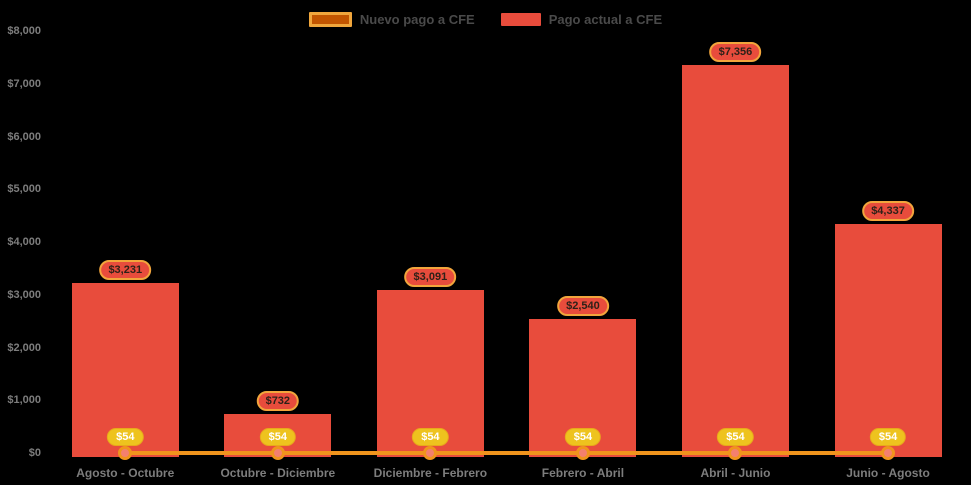 The width and height of the screenshot is (971, 485). What do you see at coordinates (507, 453) in the screenshot?
I see `line-nuevo-pago` at bounding box center [507, 453].